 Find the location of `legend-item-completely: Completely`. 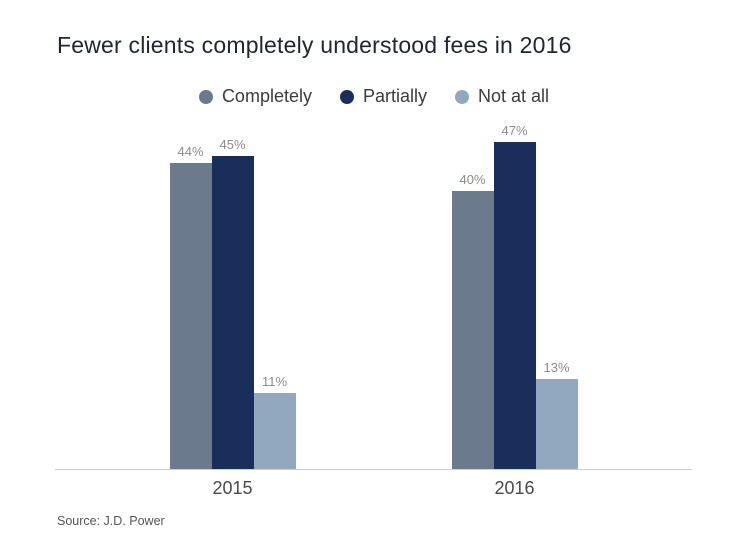

legend-item-completely: Completely is located at coordinates (255, 96).